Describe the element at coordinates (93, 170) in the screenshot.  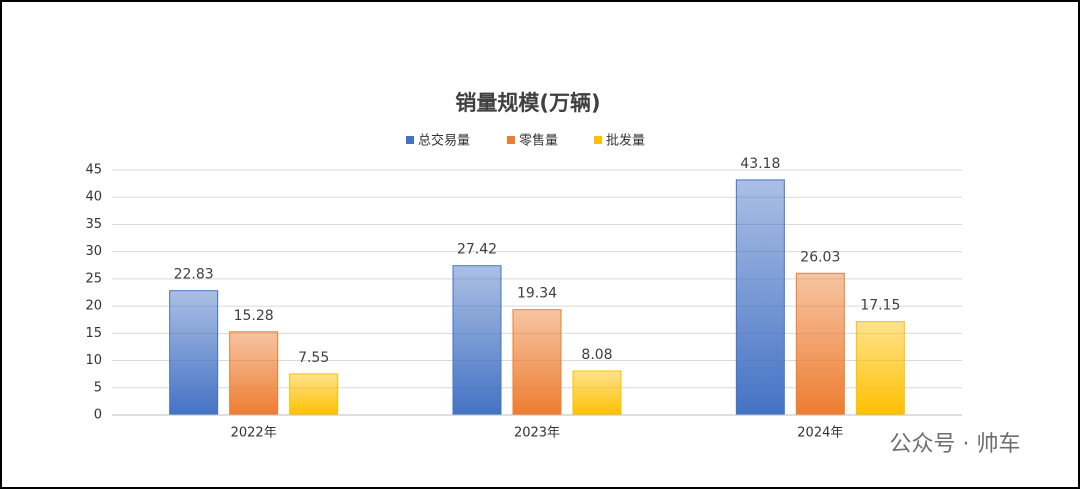
I see `y-tick-label: 45` at that location.